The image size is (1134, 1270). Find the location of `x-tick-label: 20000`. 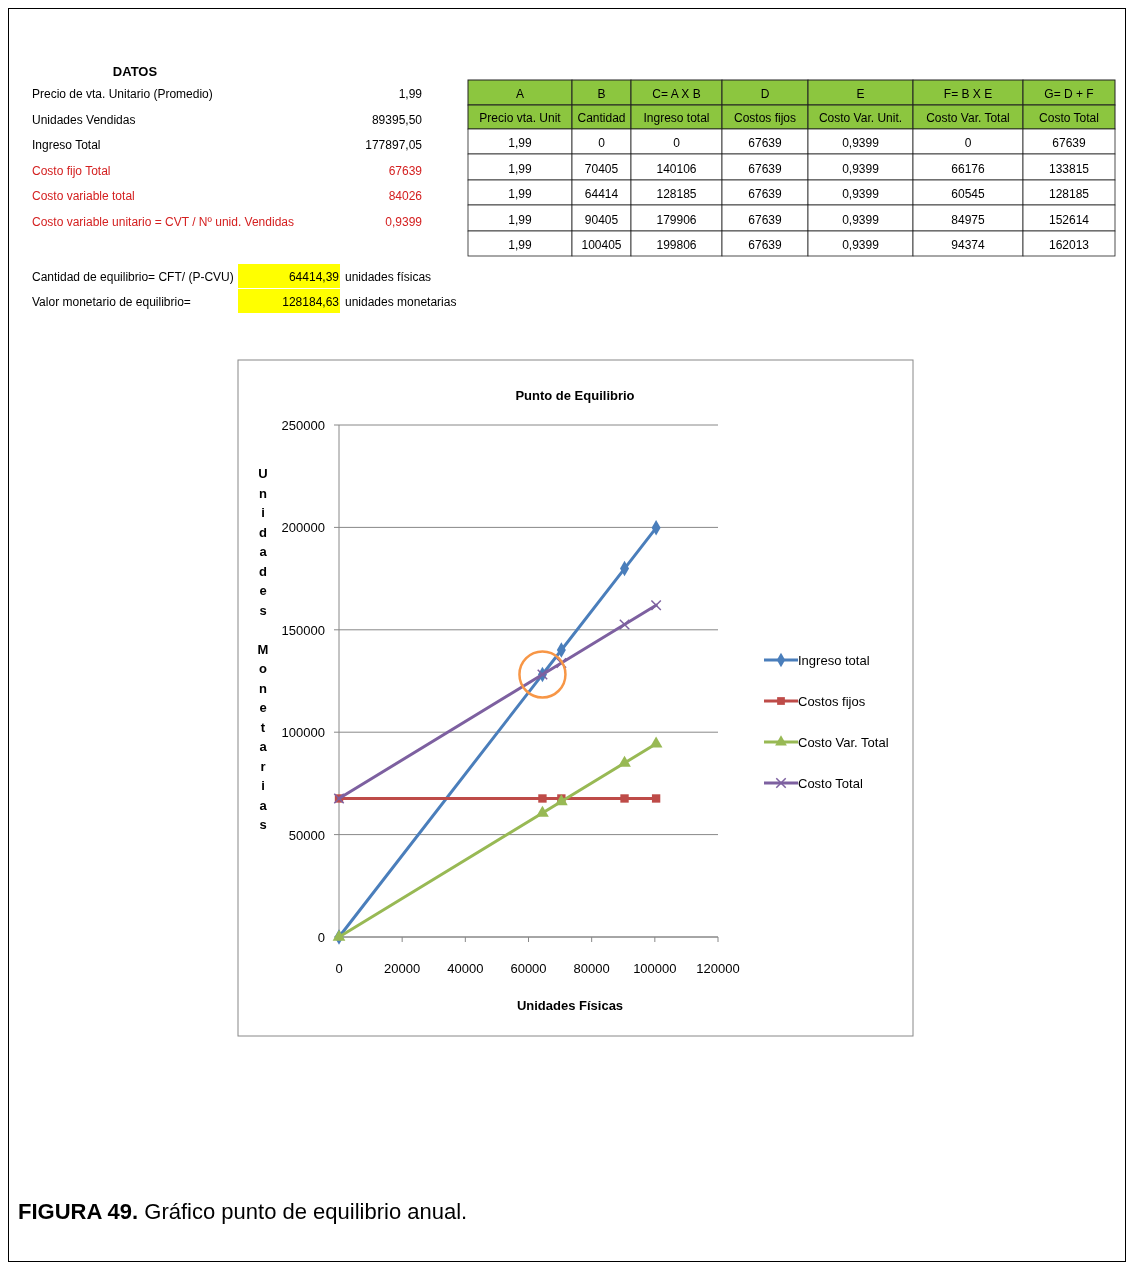

x-tick-label: 20000 is located at coordinates (402, 968).